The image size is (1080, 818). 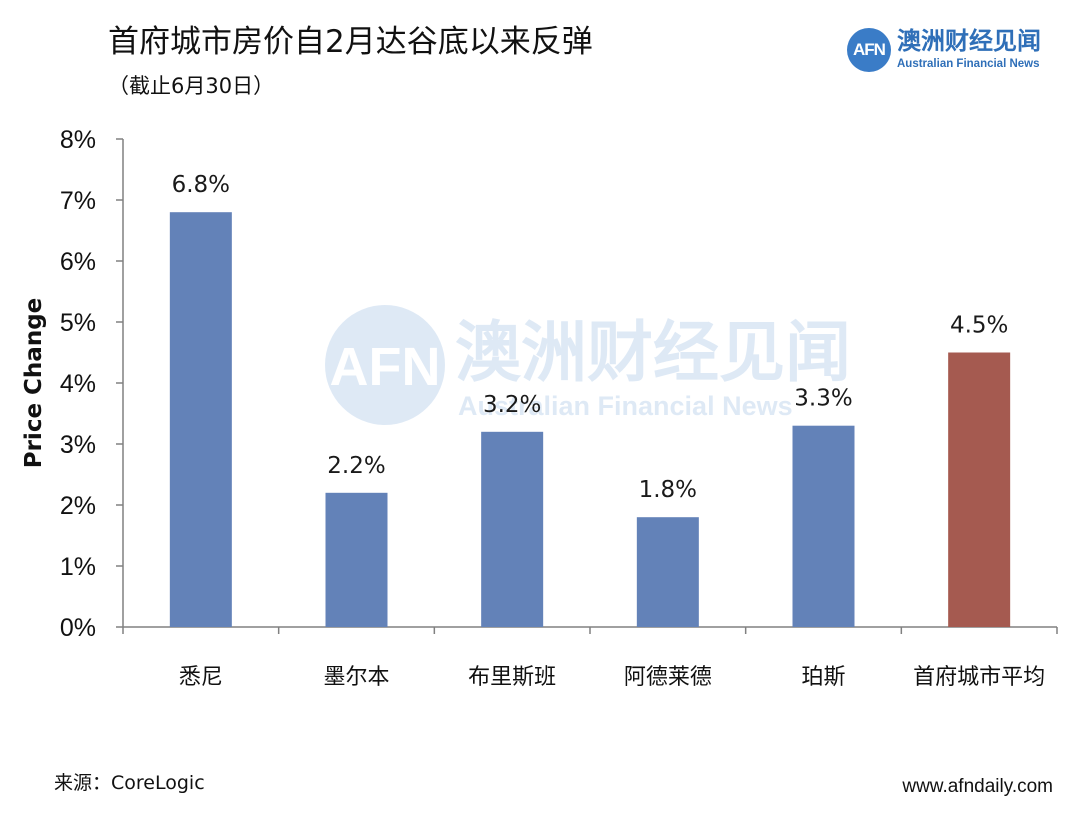 I want to click on data-label: 1.8%, so click(x=668, y=490).